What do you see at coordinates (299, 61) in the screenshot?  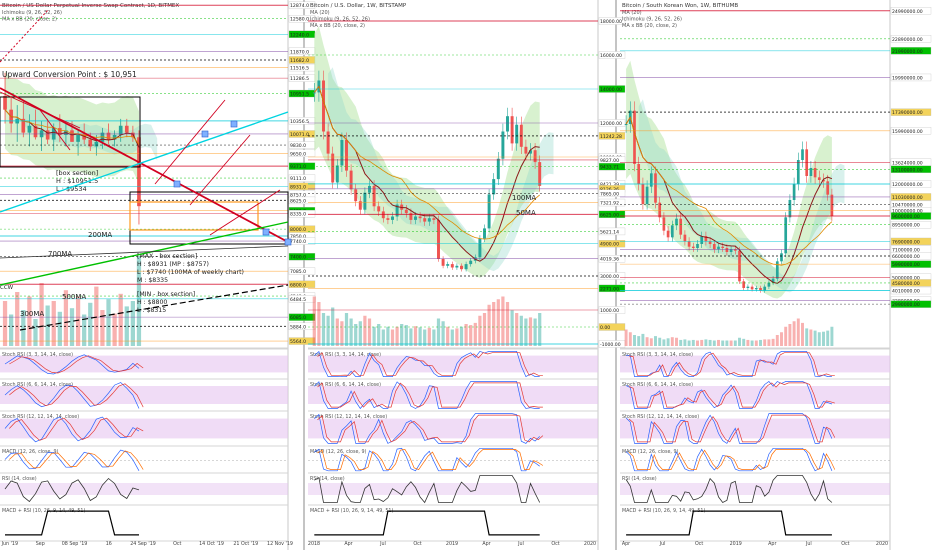 I see `price-tag: 11682.0` at bounding box center [299, 61].